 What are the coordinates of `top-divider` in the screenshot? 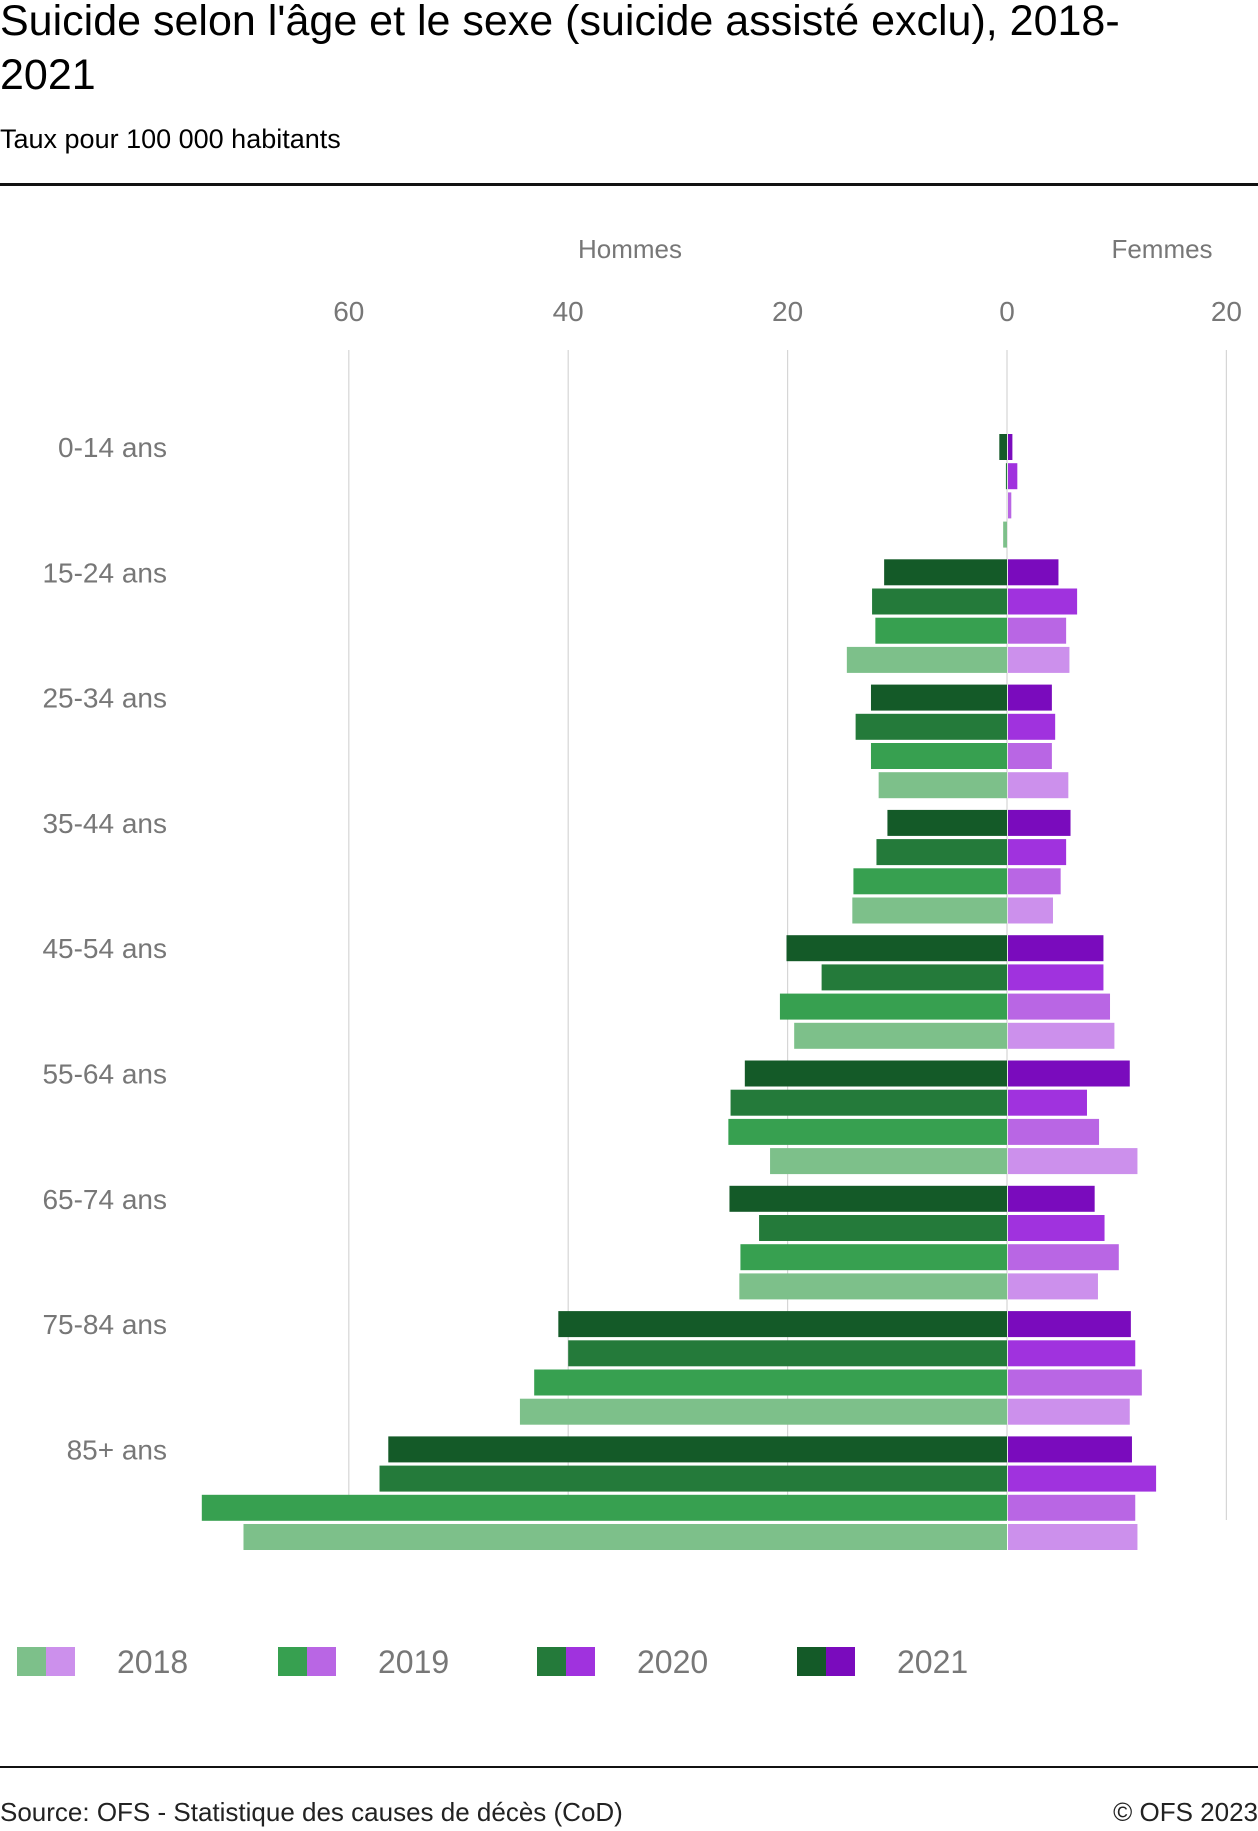 It's located at (629, 184).